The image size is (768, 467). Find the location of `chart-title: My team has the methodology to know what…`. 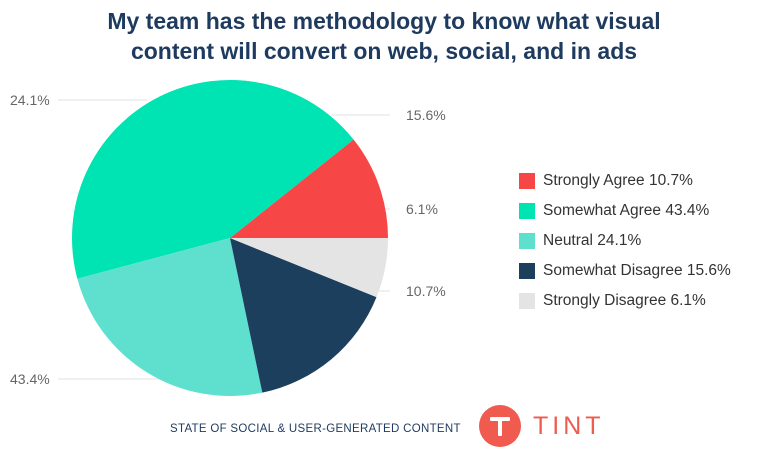

chart-title: My team has the methodology to know what… is located at coordinates (384, 36).